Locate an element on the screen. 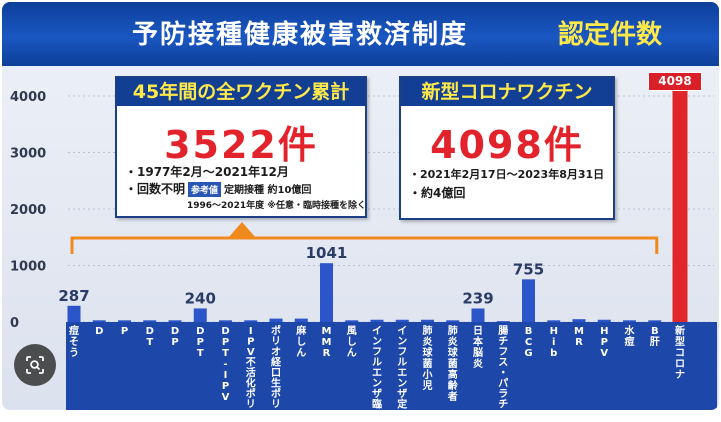  x-tick-label: P is located at coordinates (124, 331).